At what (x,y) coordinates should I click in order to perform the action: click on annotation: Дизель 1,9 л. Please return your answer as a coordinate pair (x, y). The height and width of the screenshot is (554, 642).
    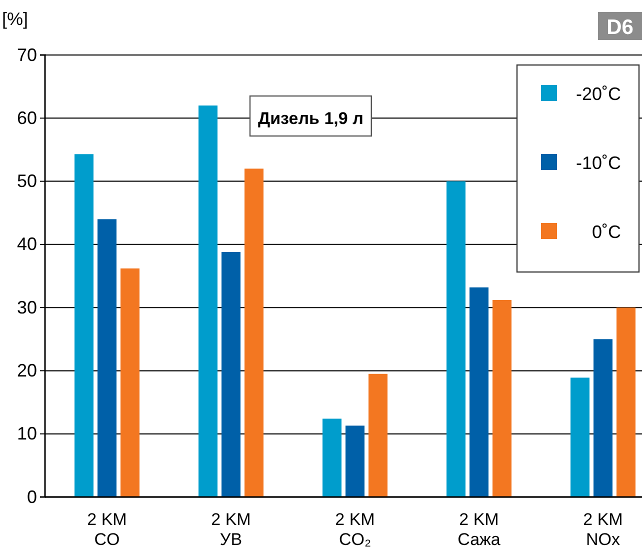
    Looking at the image, I should click on (311, 118).